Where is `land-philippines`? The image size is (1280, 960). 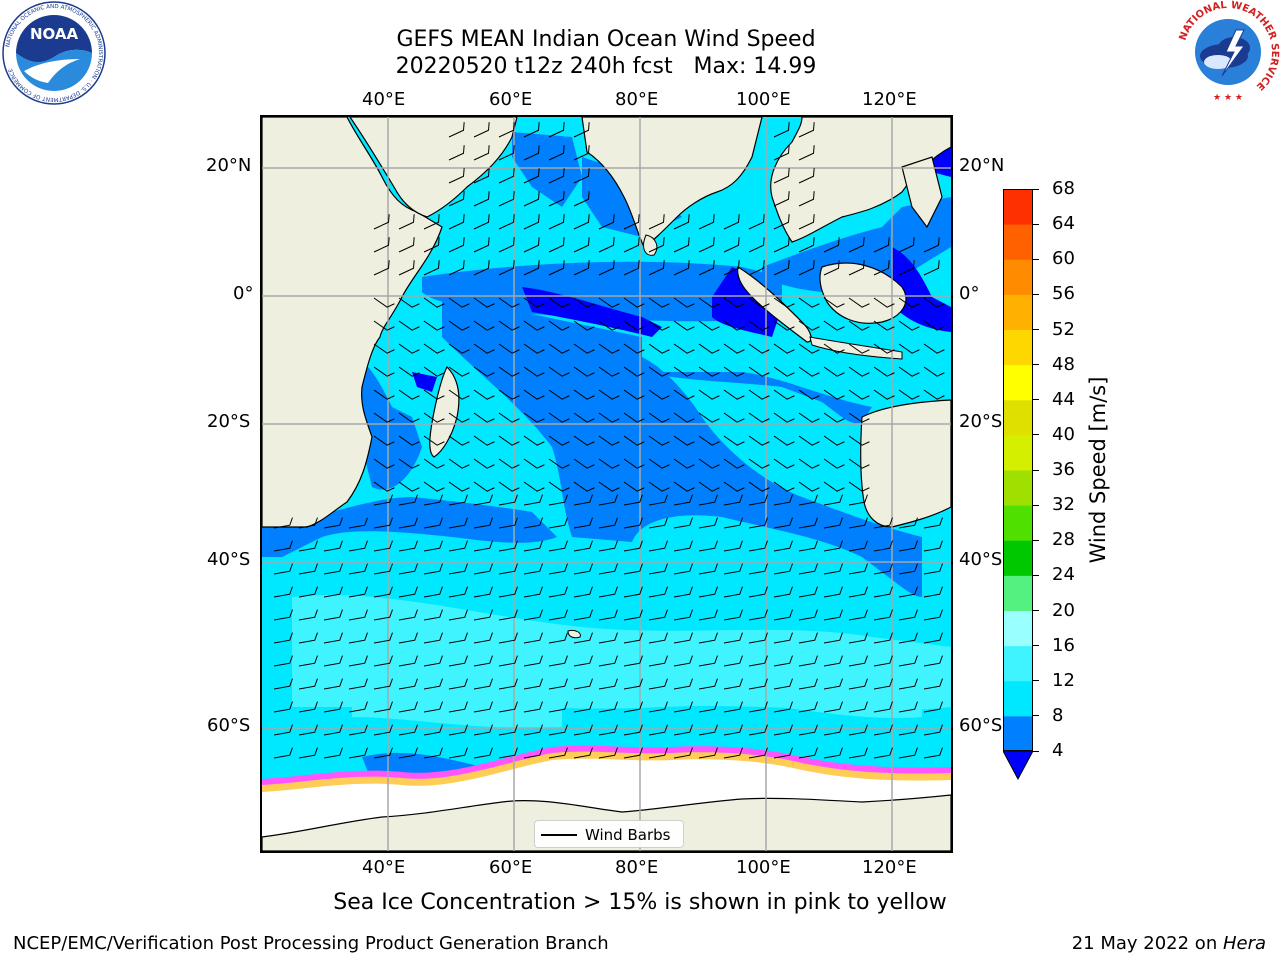 land-philippines is located at coordinates (922, 192).